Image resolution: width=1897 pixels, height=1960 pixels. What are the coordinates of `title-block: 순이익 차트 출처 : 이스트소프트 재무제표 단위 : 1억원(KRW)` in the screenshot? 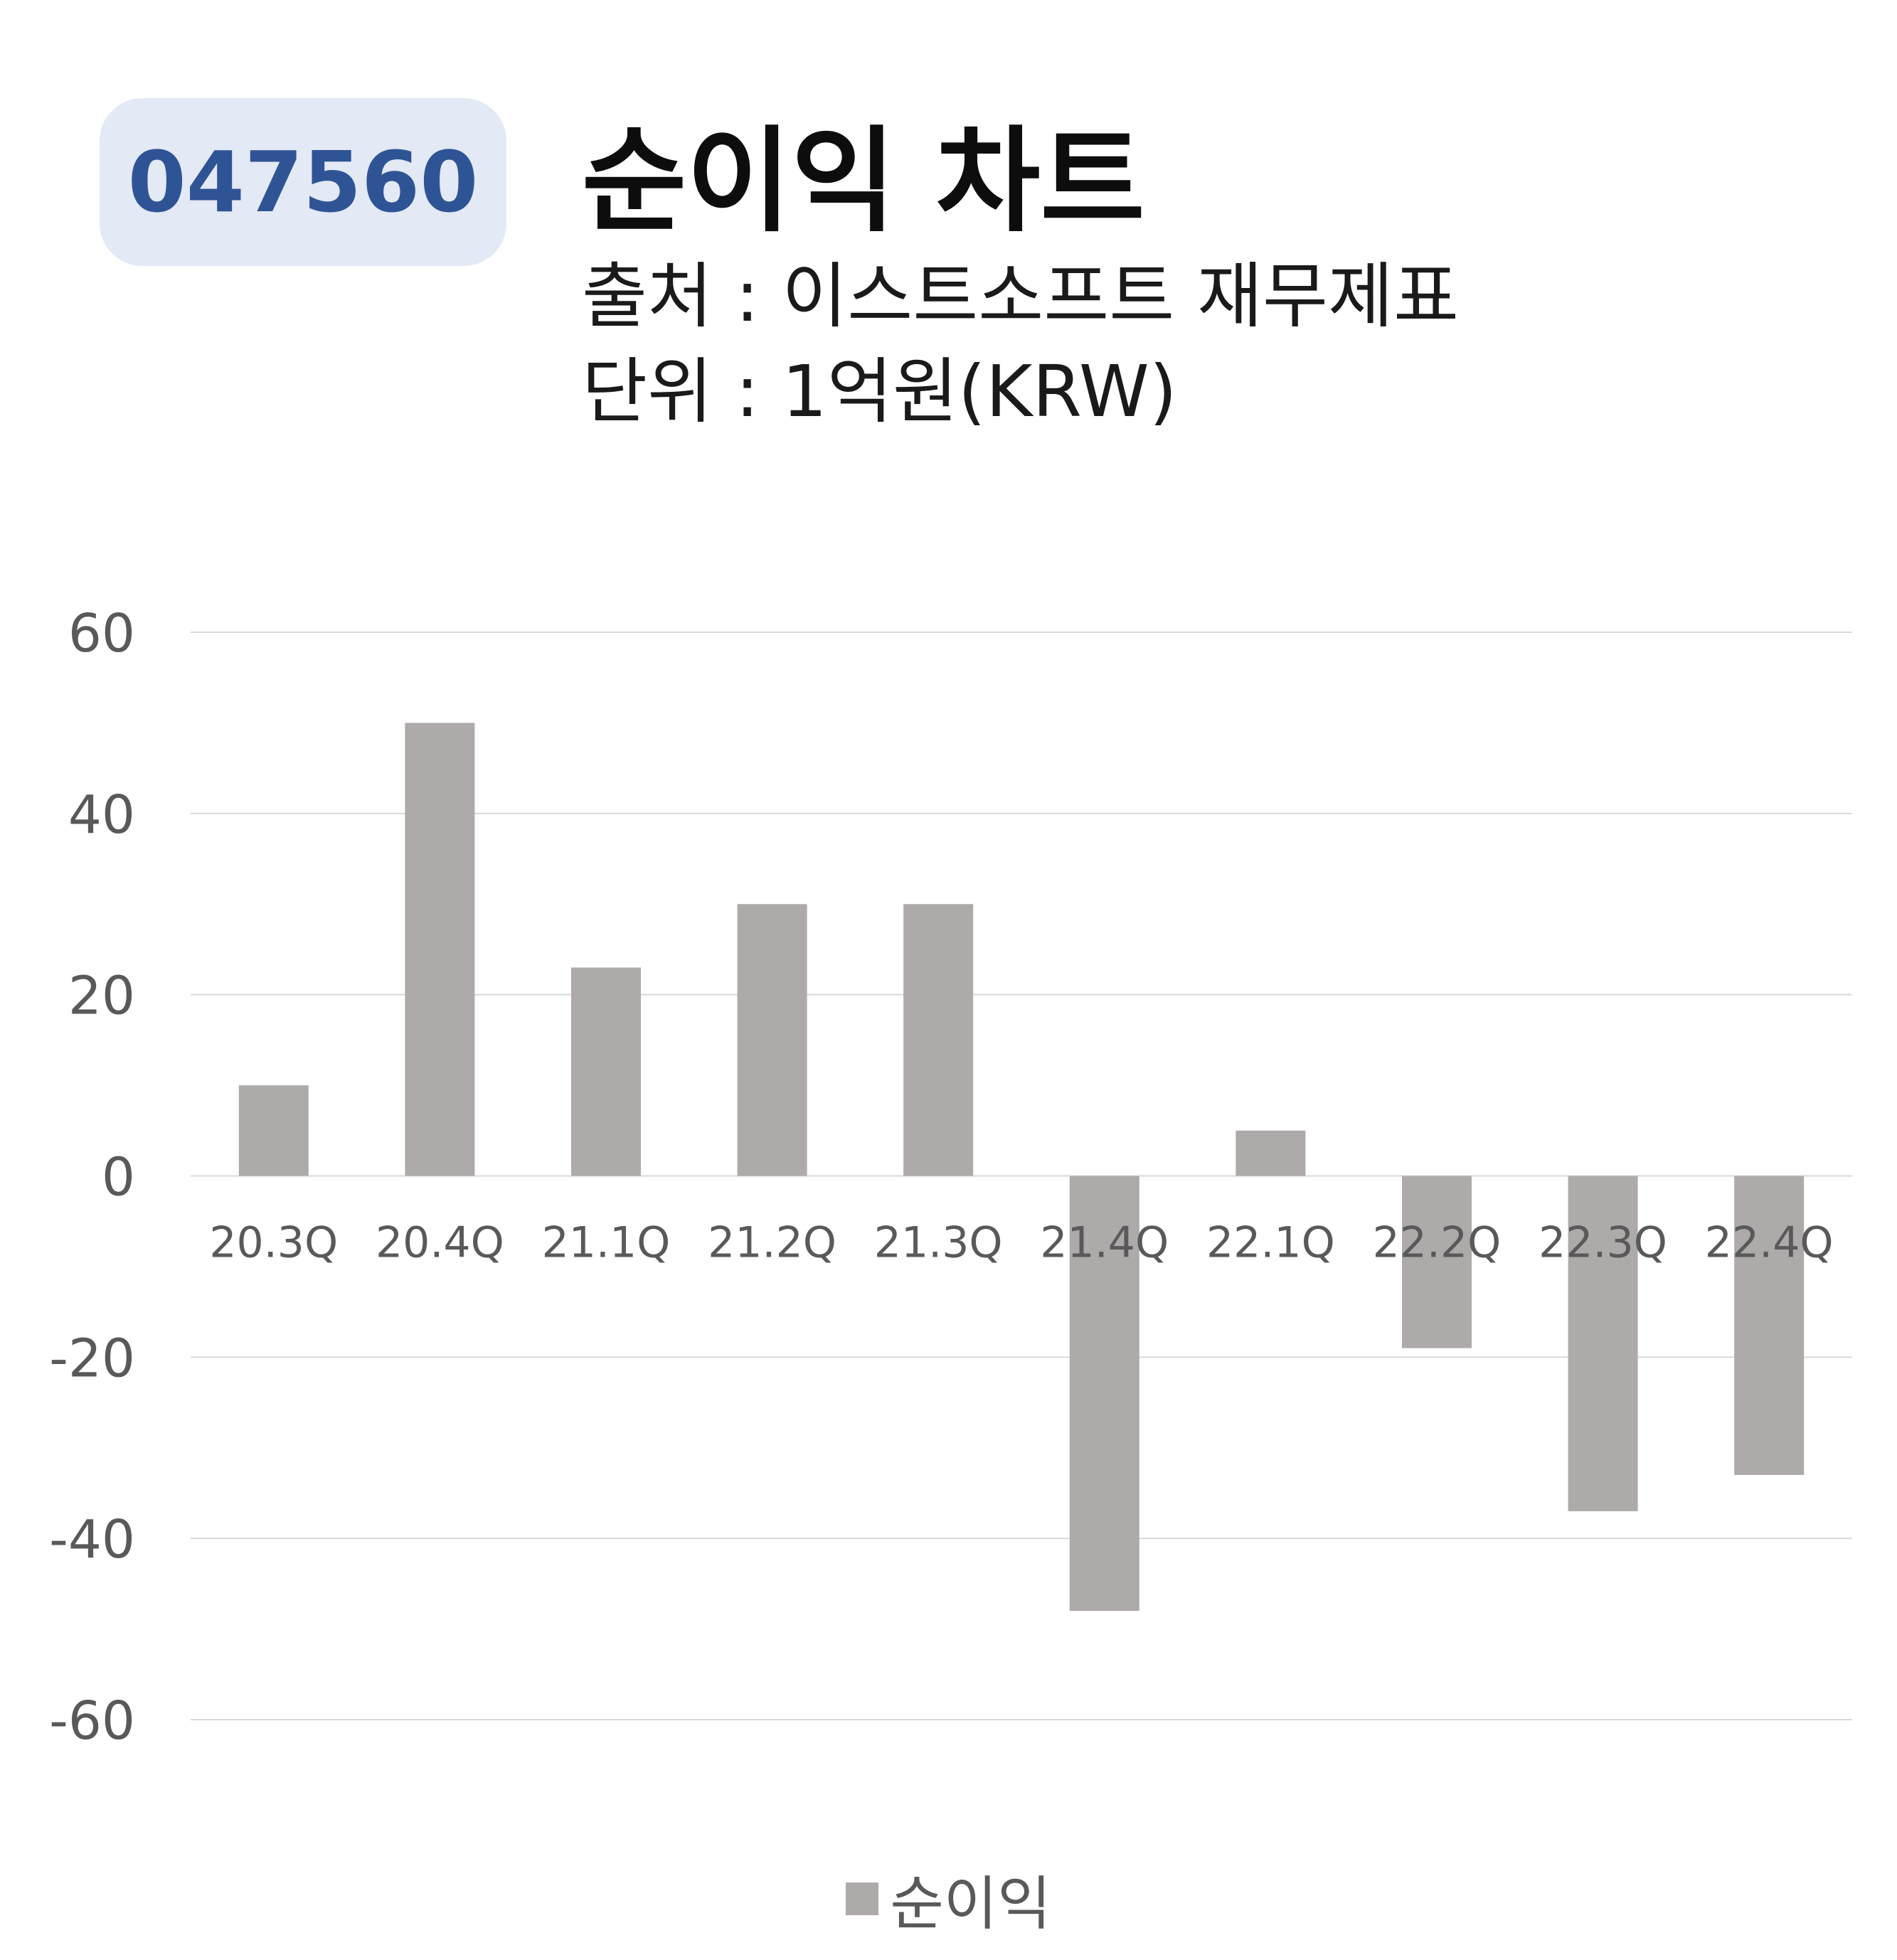 It's located at (1021, 277).